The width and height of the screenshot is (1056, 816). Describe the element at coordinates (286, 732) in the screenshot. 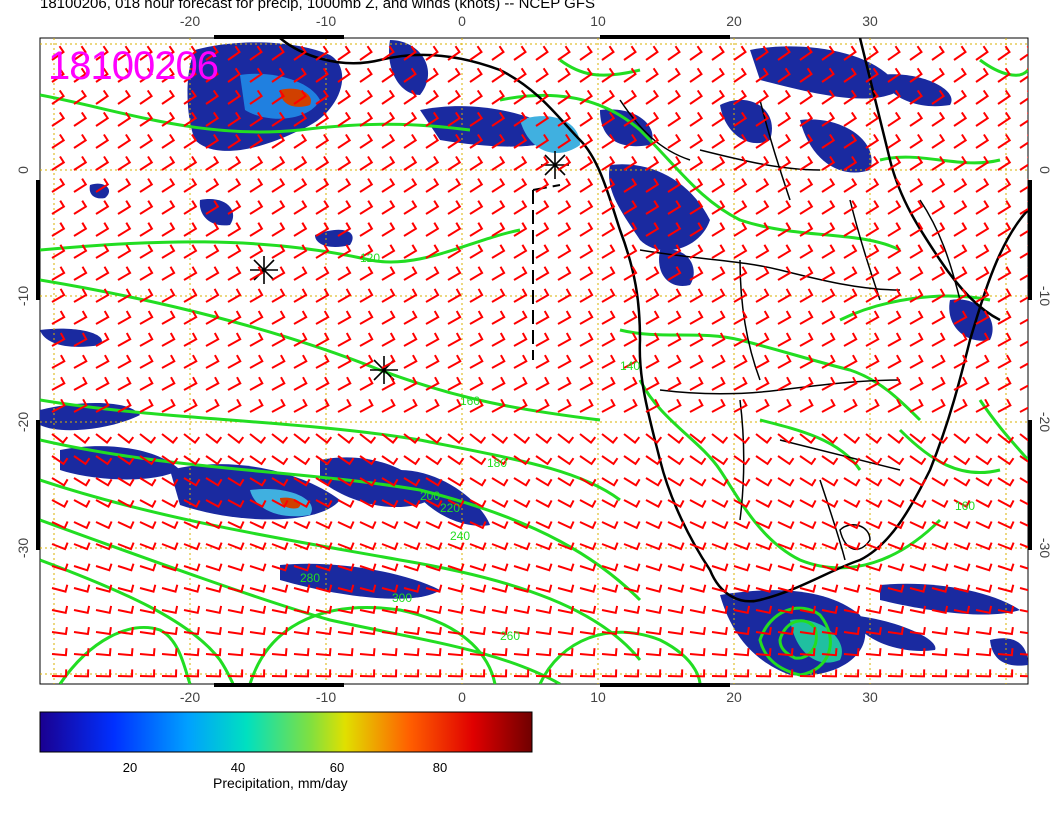

I see `precip-colorbar` at that location.